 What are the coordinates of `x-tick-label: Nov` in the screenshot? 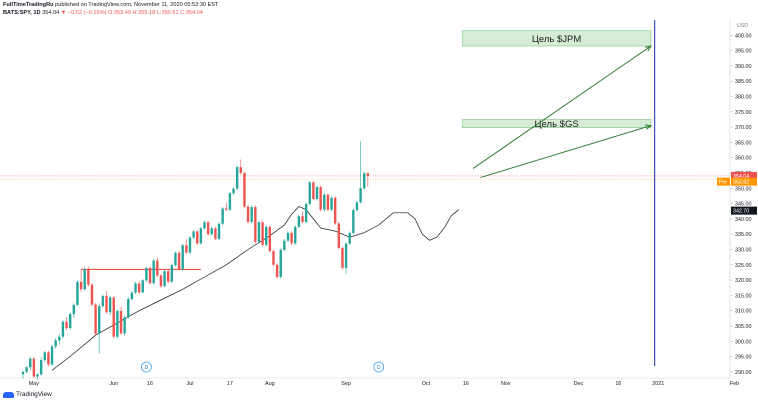 It's located at (506, 384).